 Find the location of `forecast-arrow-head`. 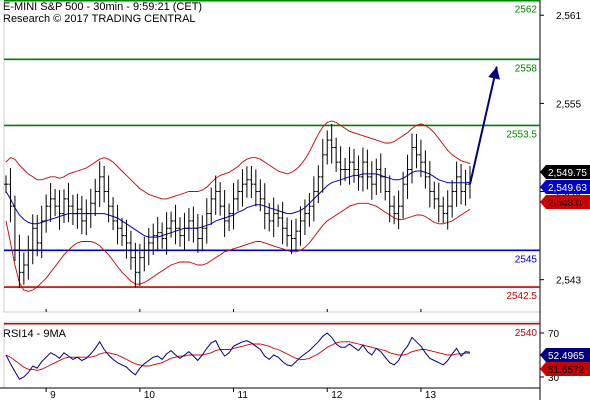

forecast-arrow-head is located at coordinates (494, 73).